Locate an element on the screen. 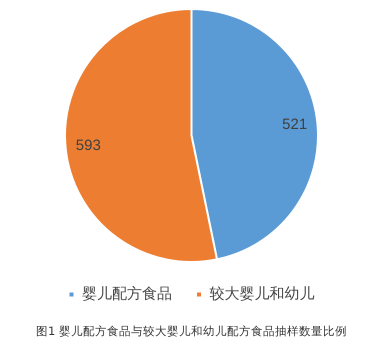 This screenshot has height=356, width=383. data-label: 593 is located at coordinates (88, 145).